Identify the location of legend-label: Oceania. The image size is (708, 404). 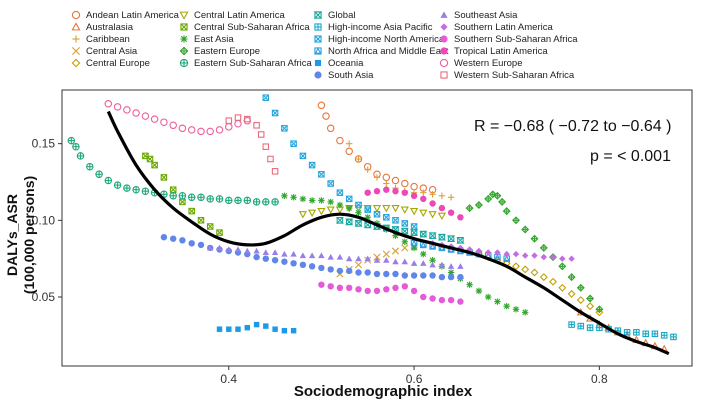
(346, 63).